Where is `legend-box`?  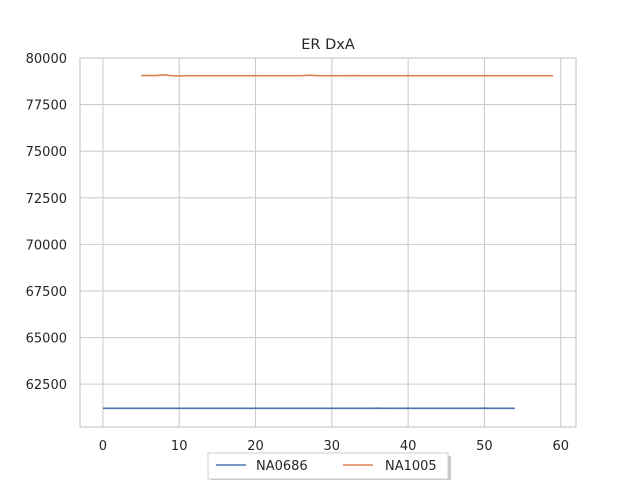 legend-box is located at coordinates (328, 466).